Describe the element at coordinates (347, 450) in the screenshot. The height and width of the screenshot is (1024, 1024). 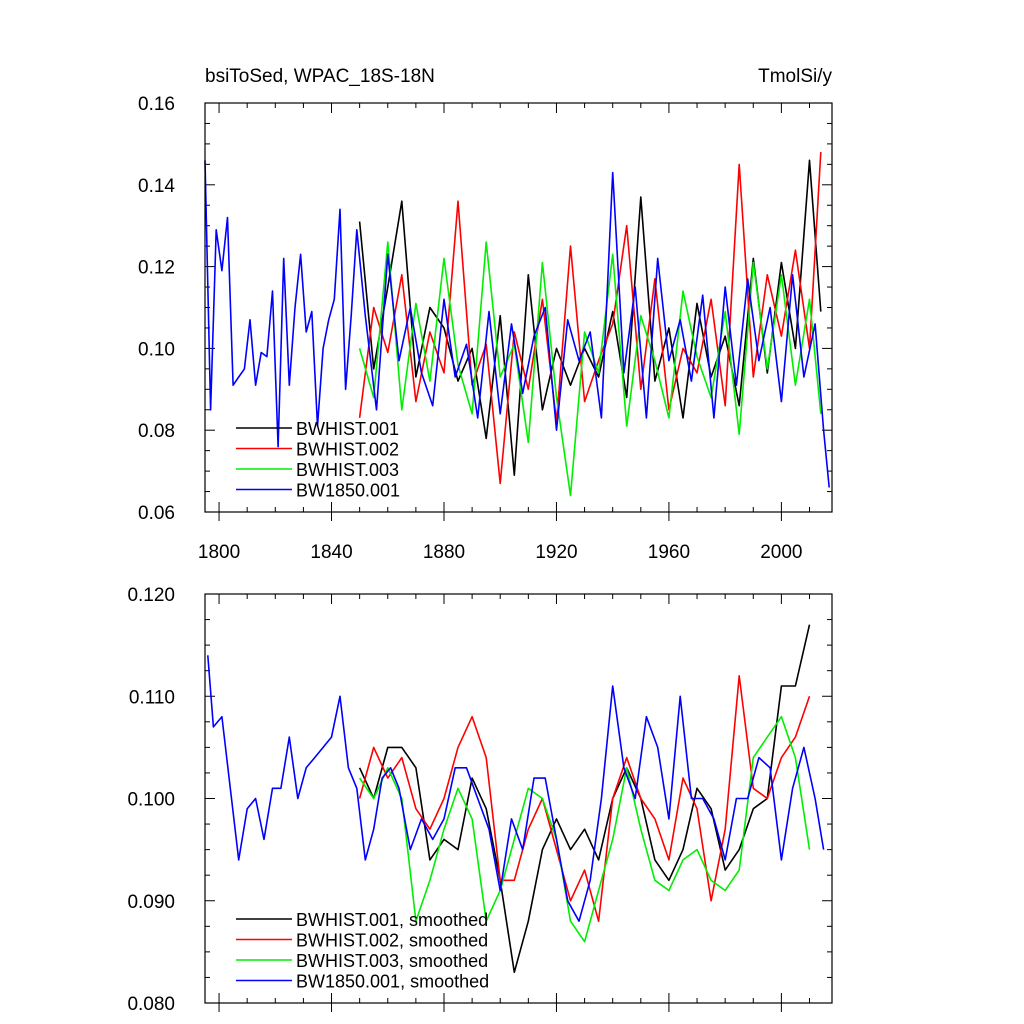
I see `legend-label: BWHIST.002` at that location.